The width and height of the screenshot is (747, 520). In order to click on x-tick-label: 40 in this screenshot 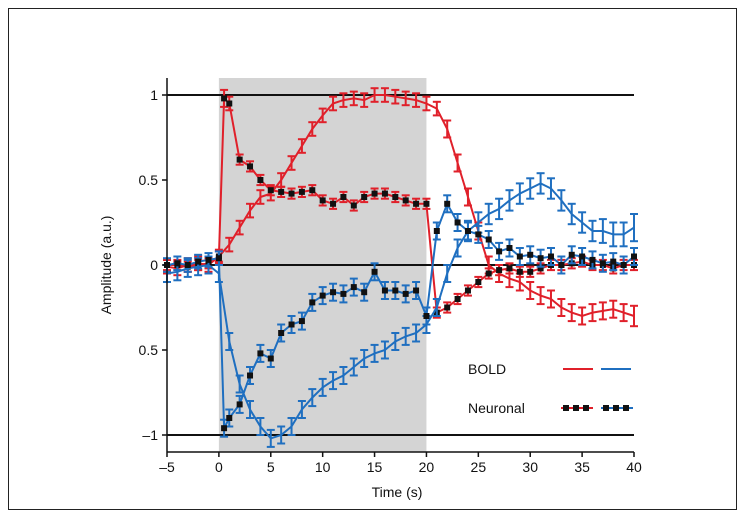, I will do `click(634, 467)`.